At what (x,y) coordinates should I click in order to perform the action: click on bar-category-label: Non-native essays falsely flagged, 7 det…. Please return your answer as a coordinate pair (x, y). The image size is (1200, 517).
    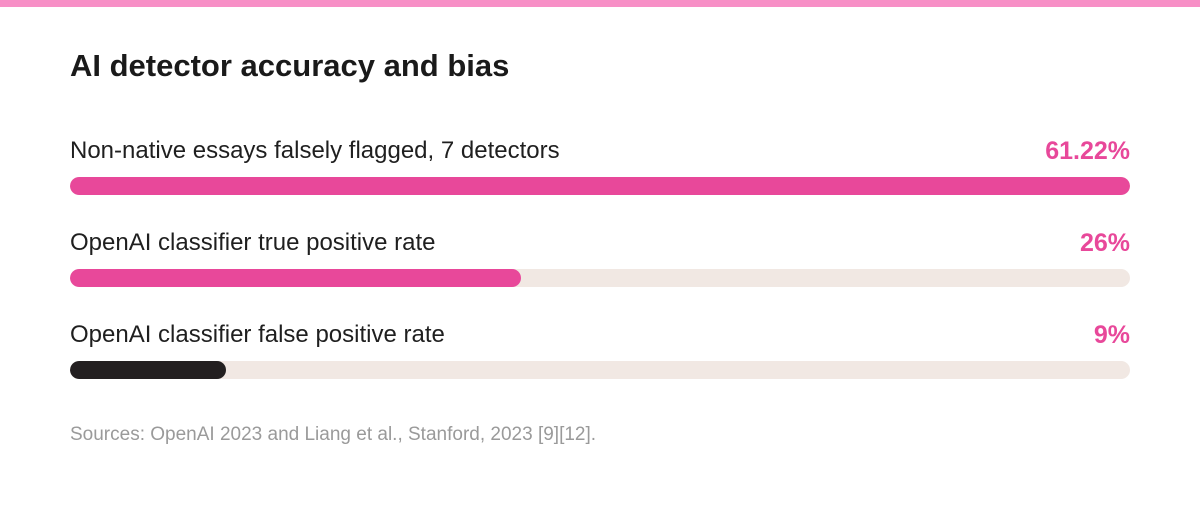
    Looking at the image, I should click on (315, 150).